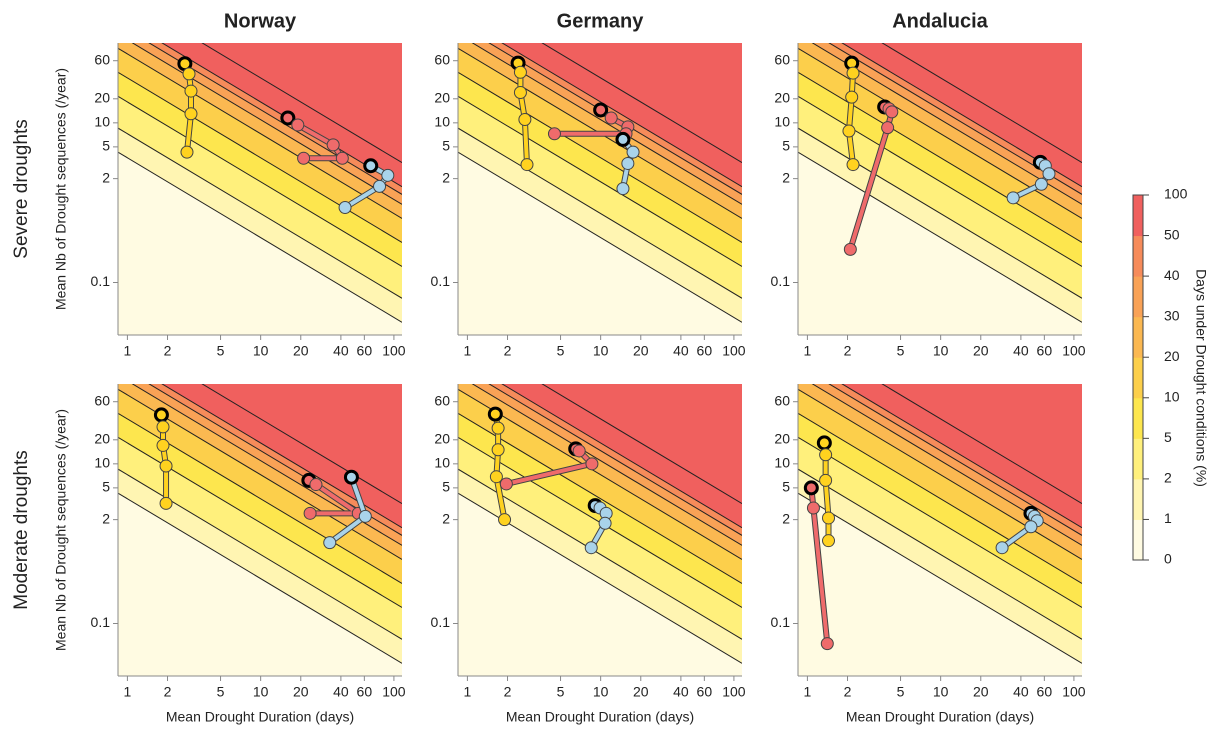 The width and height of the screenshot is (1215, 729). What do you see at coordinates (641, 692) in the screenshot?
I see `x-tick-label: 20` at bounding box center [641, 692].